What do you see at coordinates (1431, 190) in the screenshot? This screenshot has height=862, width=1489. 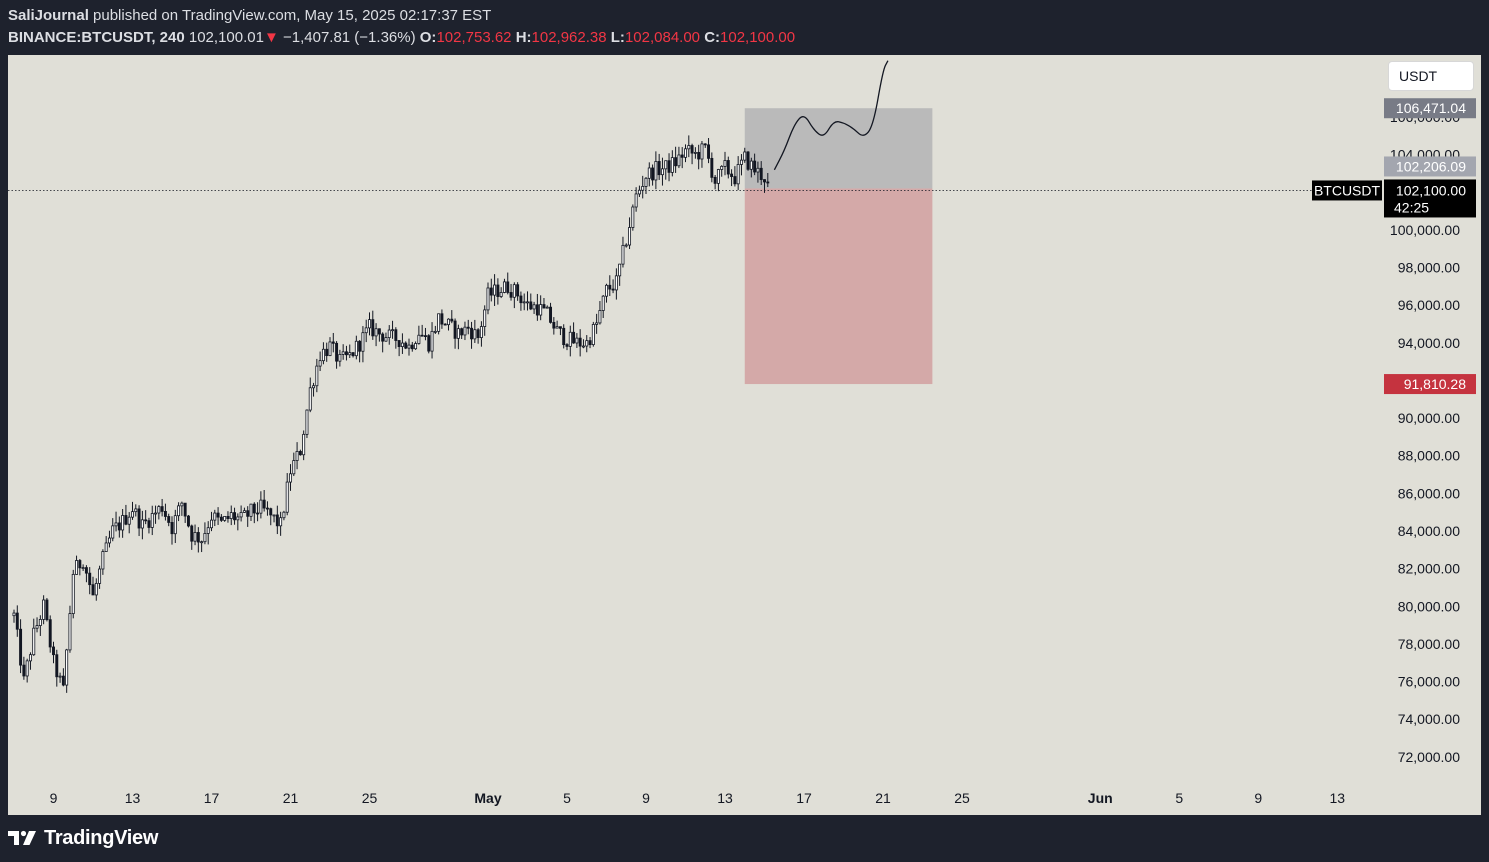 I see `last-price-badge-label: 102,100.00` at bounding box center [1431, 190].